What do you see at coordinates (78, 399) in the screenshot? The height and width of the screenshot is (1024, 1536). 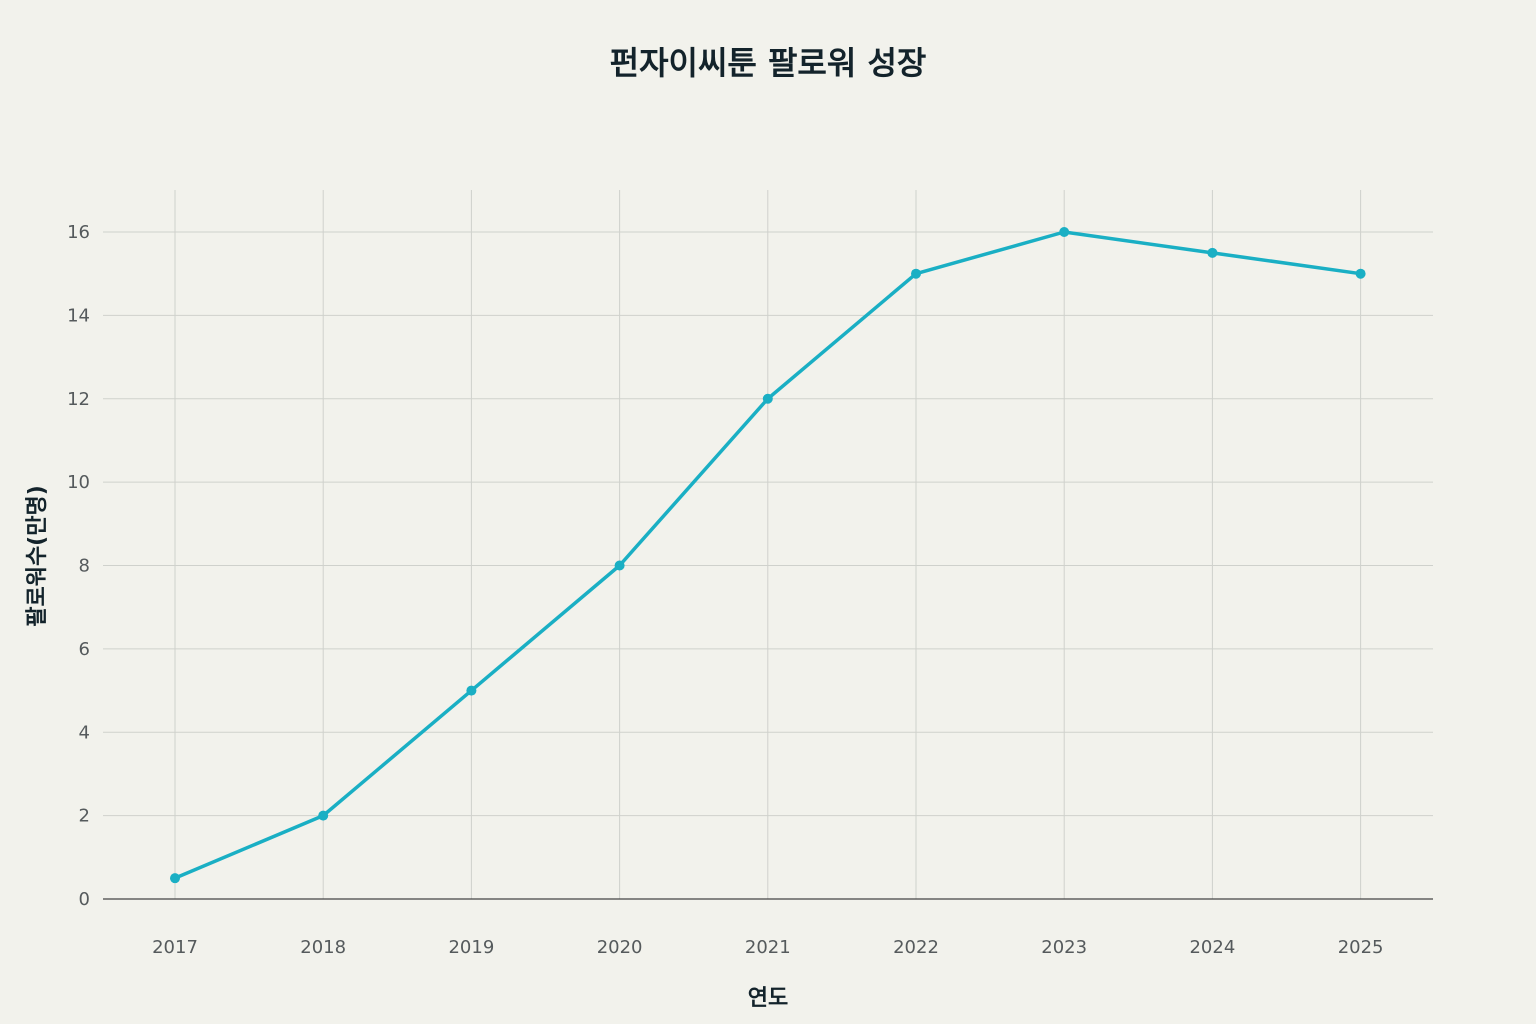 I see `y-tick-label: 12` at bounding box center [78, 399].